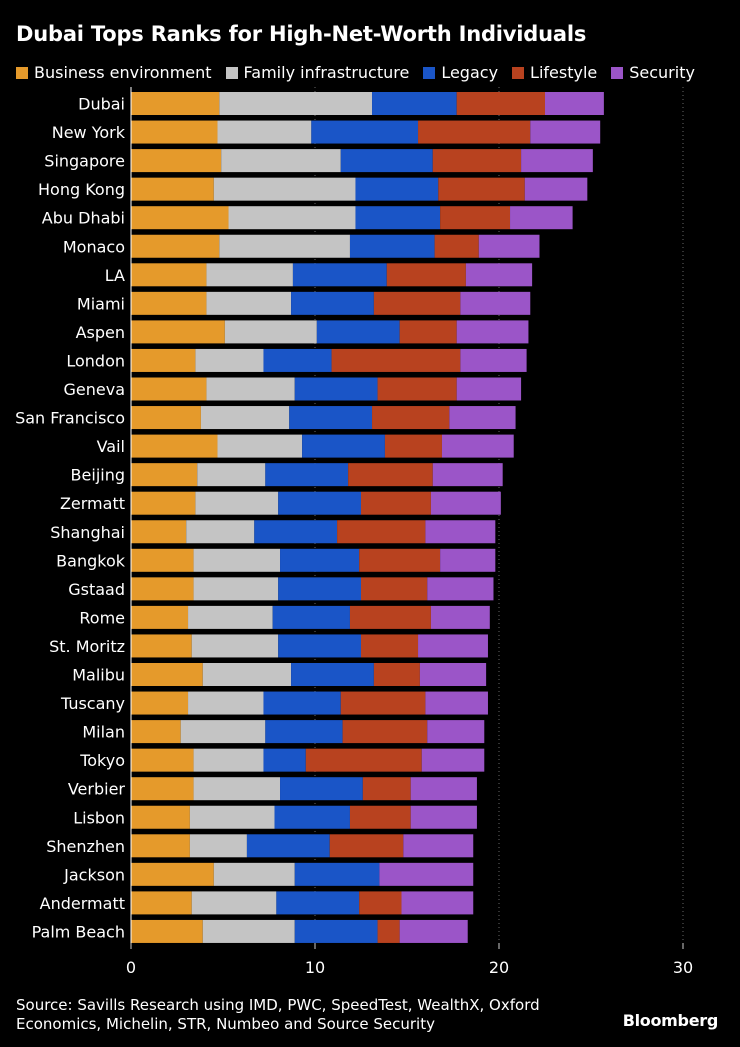 The height and width of the screenshot is (1047, 740). I want to click on y-tick-label: Jackson, so click(94, 874).